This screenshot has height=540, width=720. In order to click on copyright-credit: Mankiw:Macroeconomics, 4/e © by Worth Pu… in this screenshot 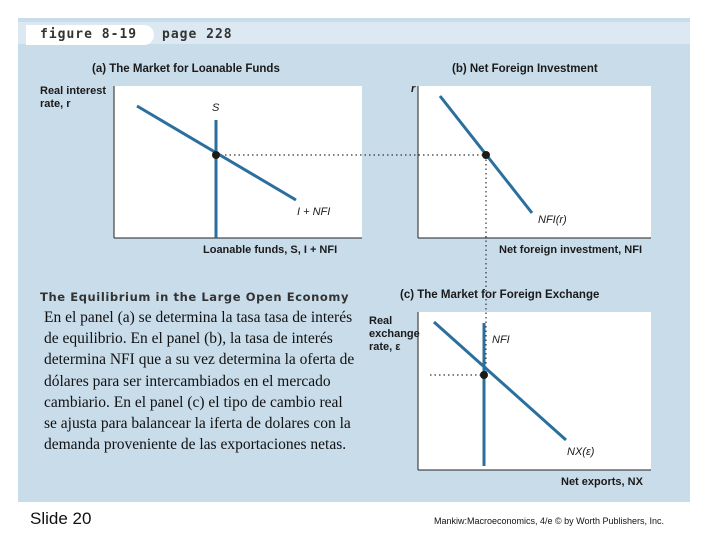, I will do `click(549, 521)`.